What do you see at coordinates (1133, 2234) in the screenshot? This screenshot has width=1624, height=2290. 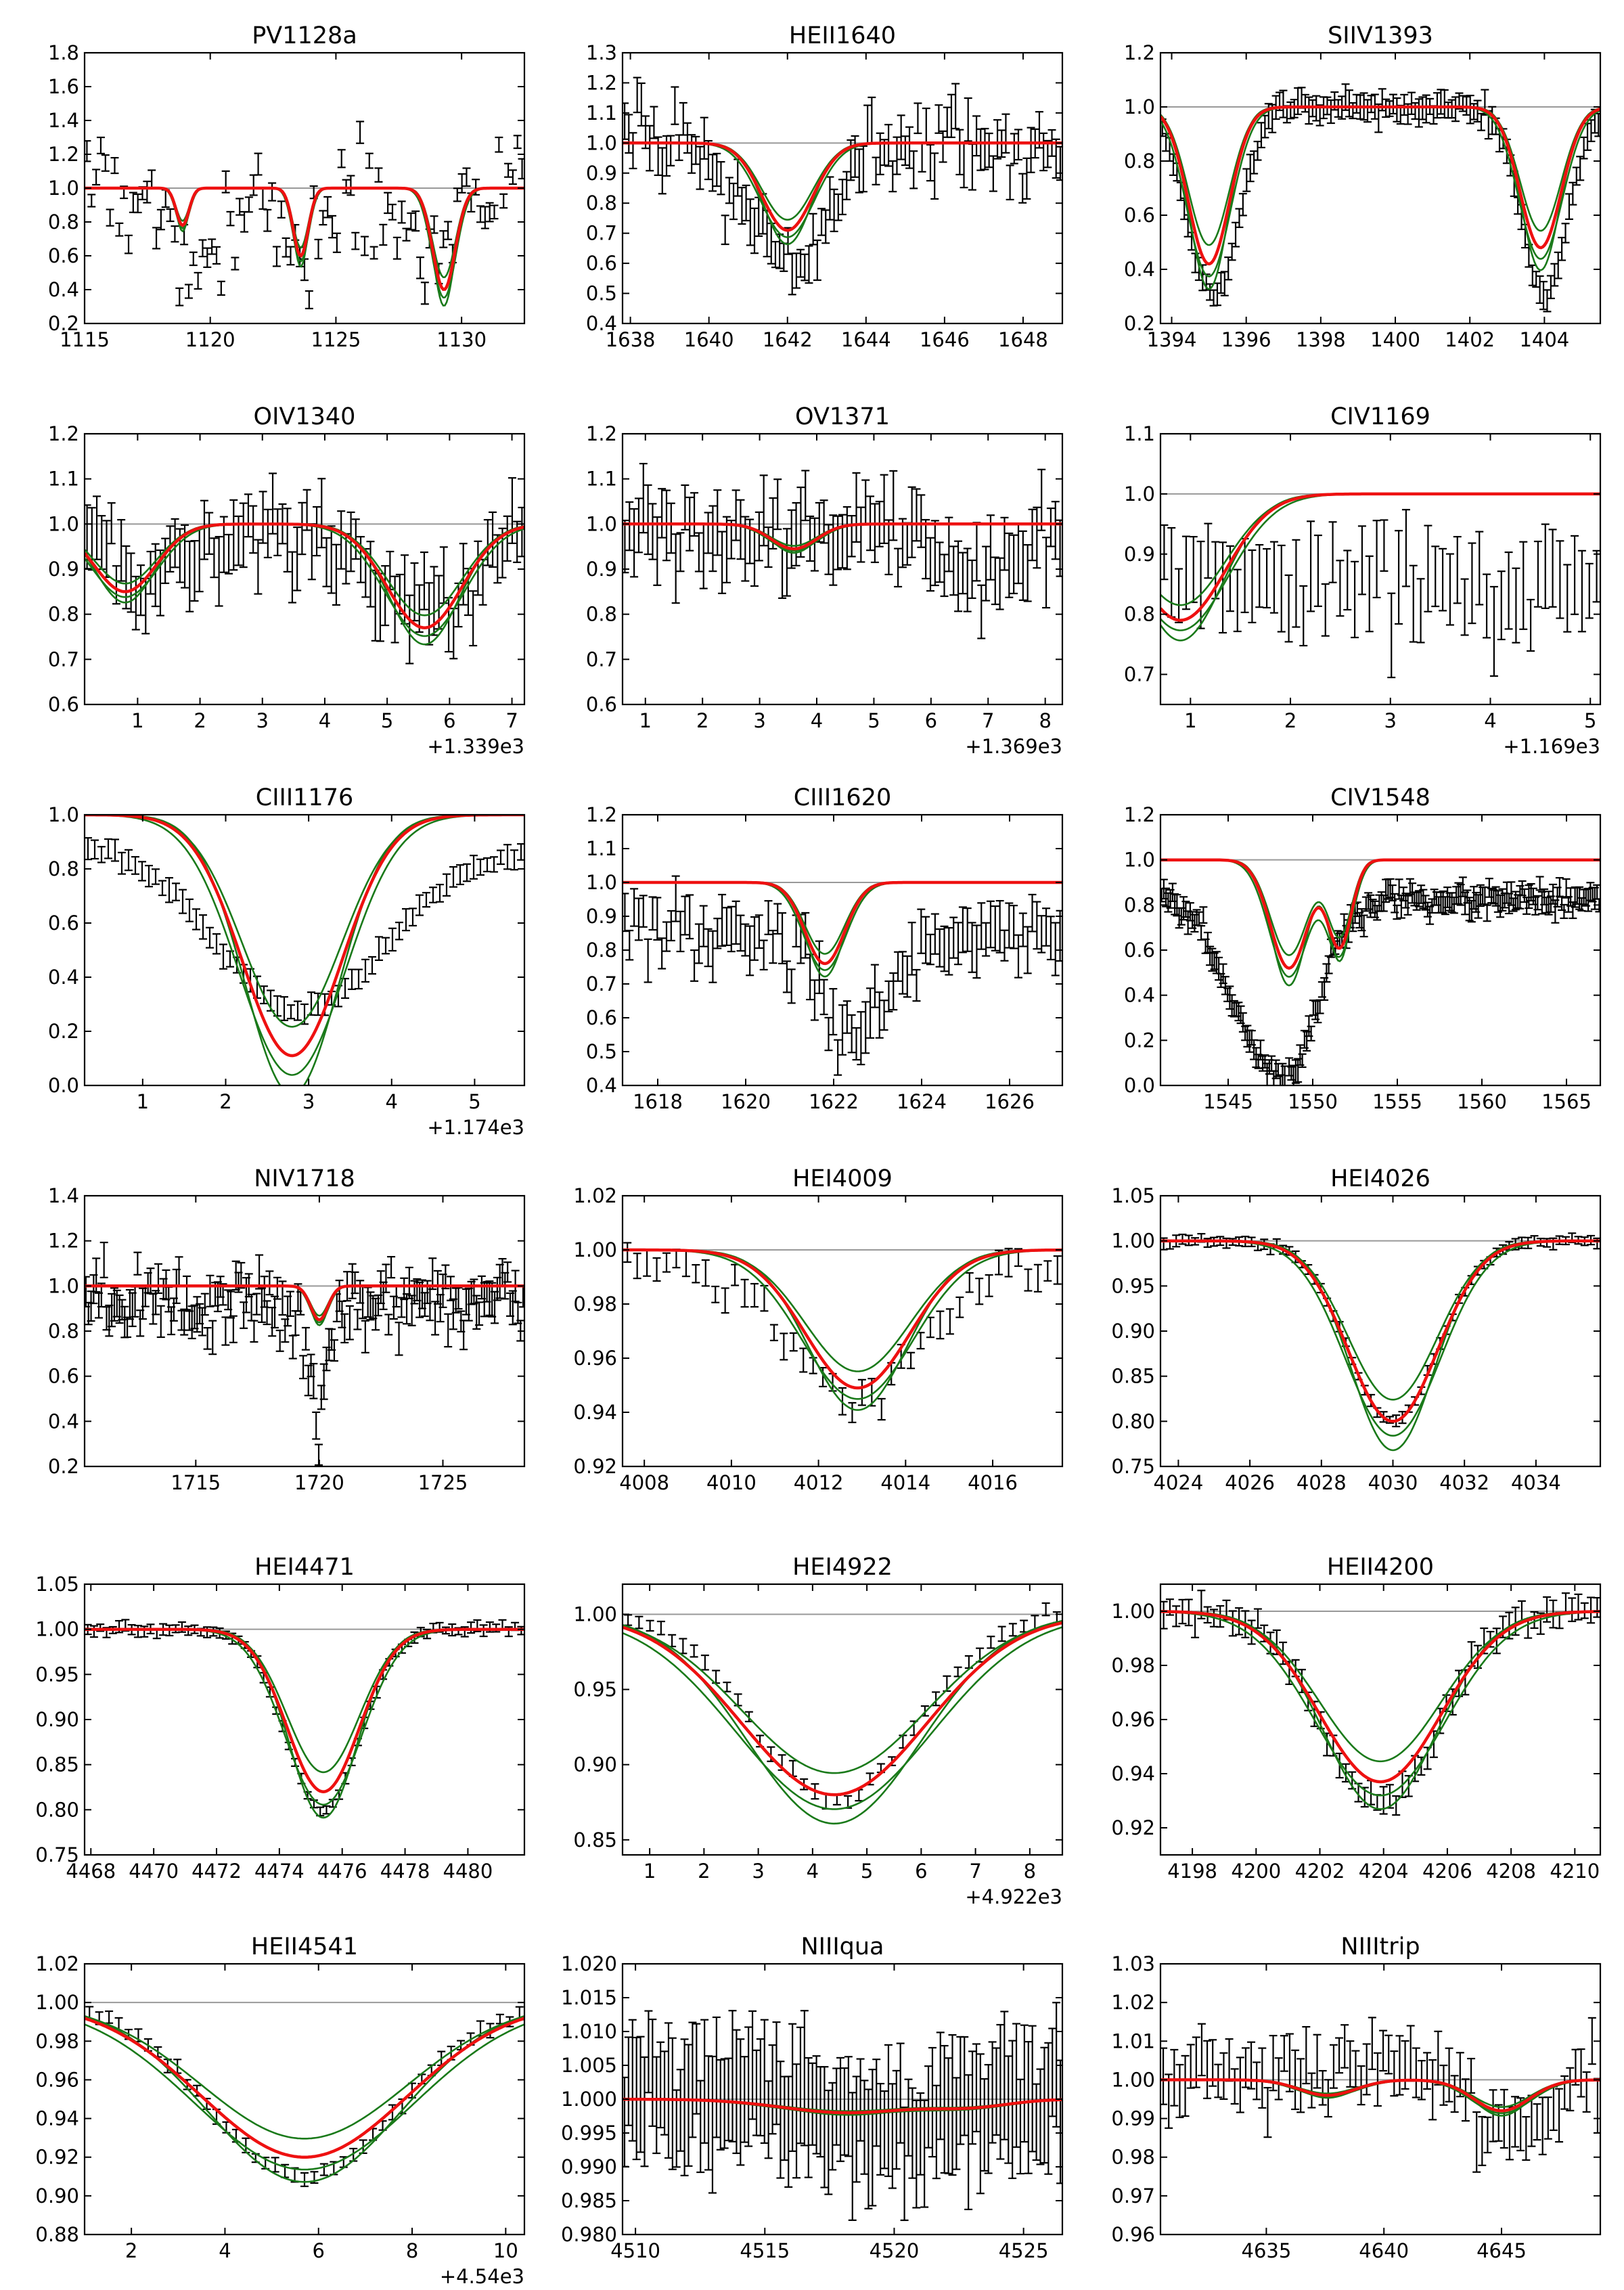 I see `y-tick-label: 0.96` at bounding box center [1133, 2234].